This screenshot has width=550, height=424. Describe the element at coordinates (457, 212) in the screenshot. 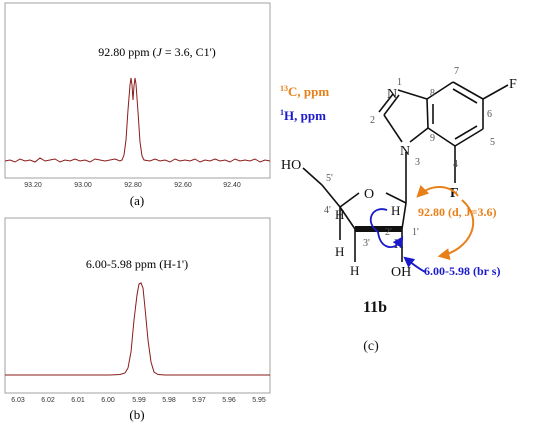

I see `carbon-shift-annotation: 92.80 (d, J=3.6)` at that location.